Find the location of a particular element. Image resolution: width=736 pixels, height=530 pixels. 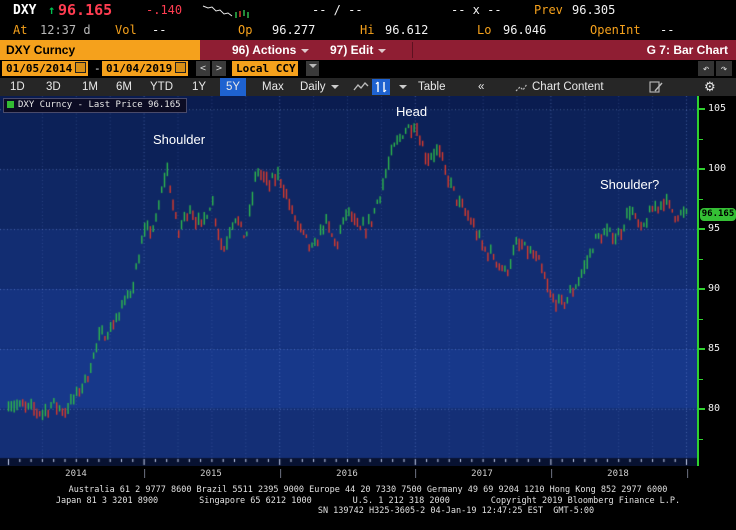

open-value: 96.277 is located at coordinates (294, 30).